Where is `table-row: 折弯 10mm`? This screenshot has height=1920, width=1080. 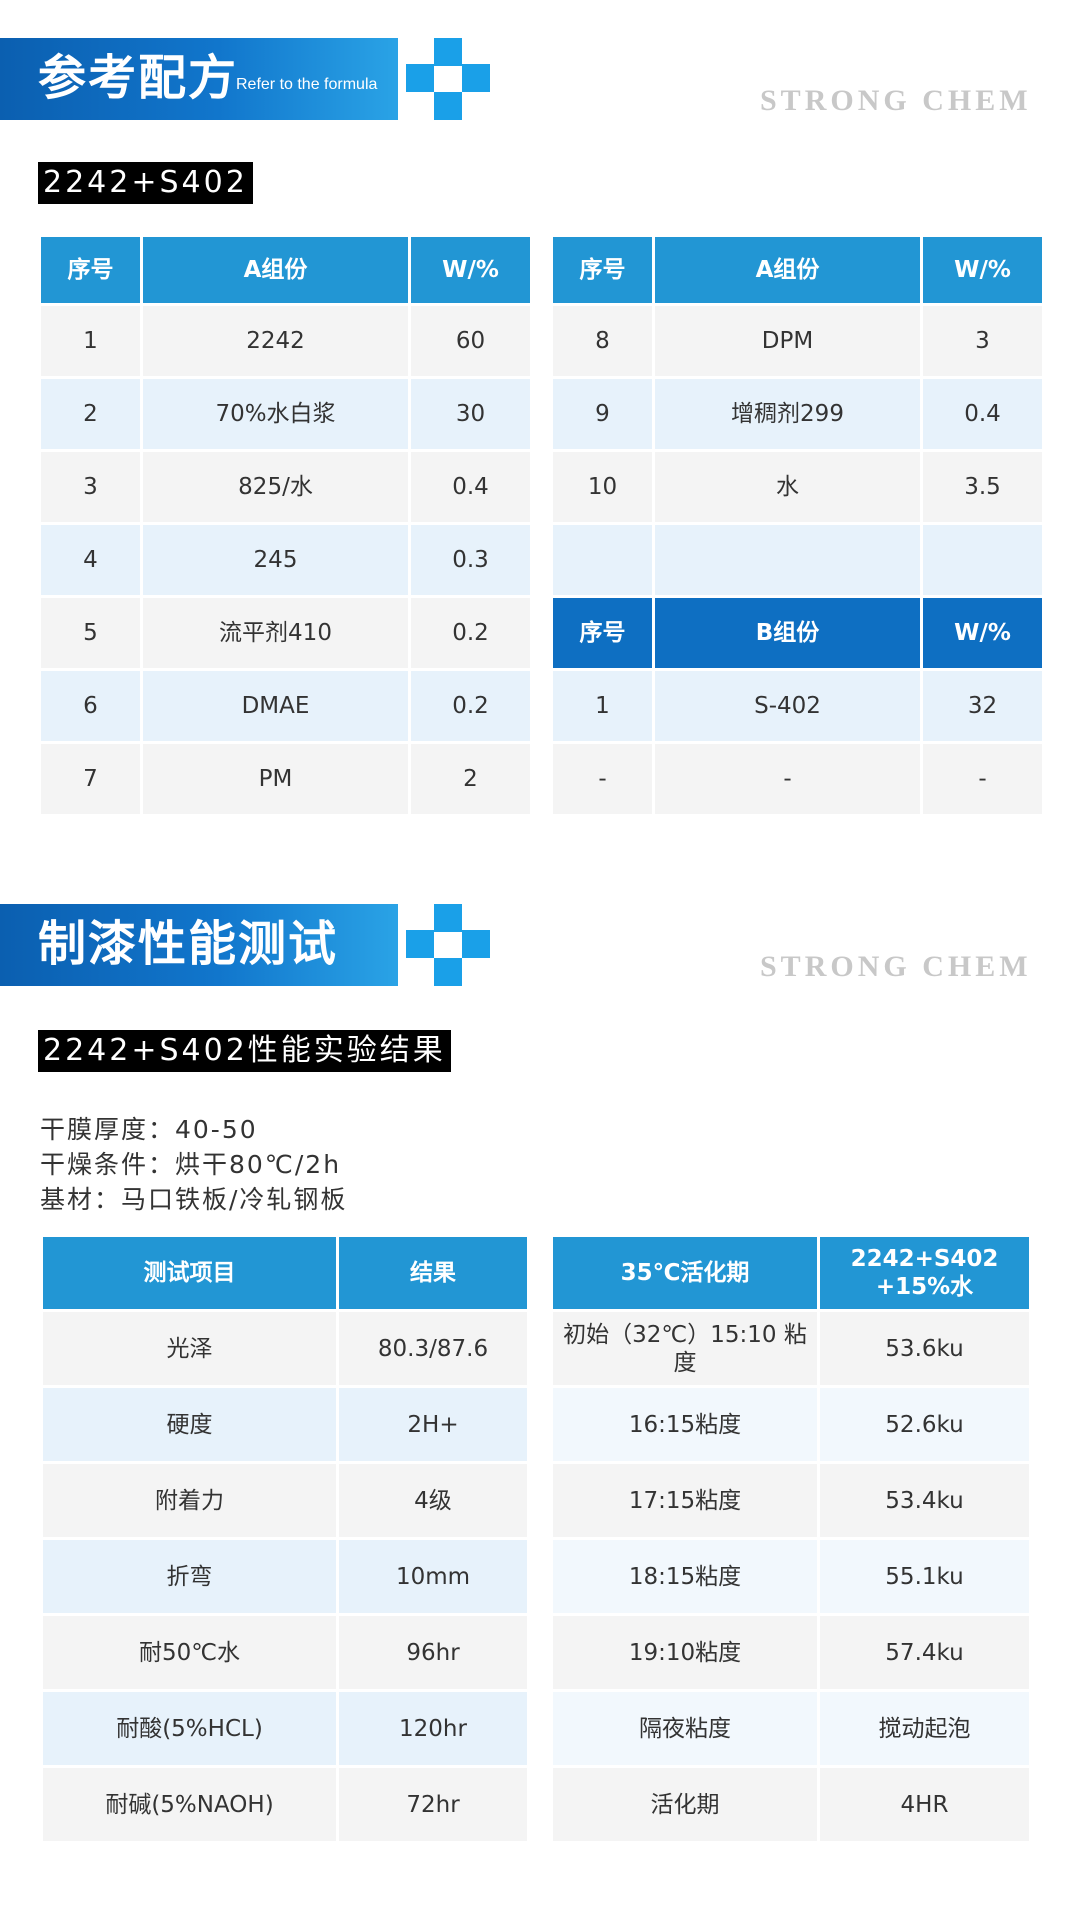
table-row: 折弯 10mm is located at coordinates (285, 1576).